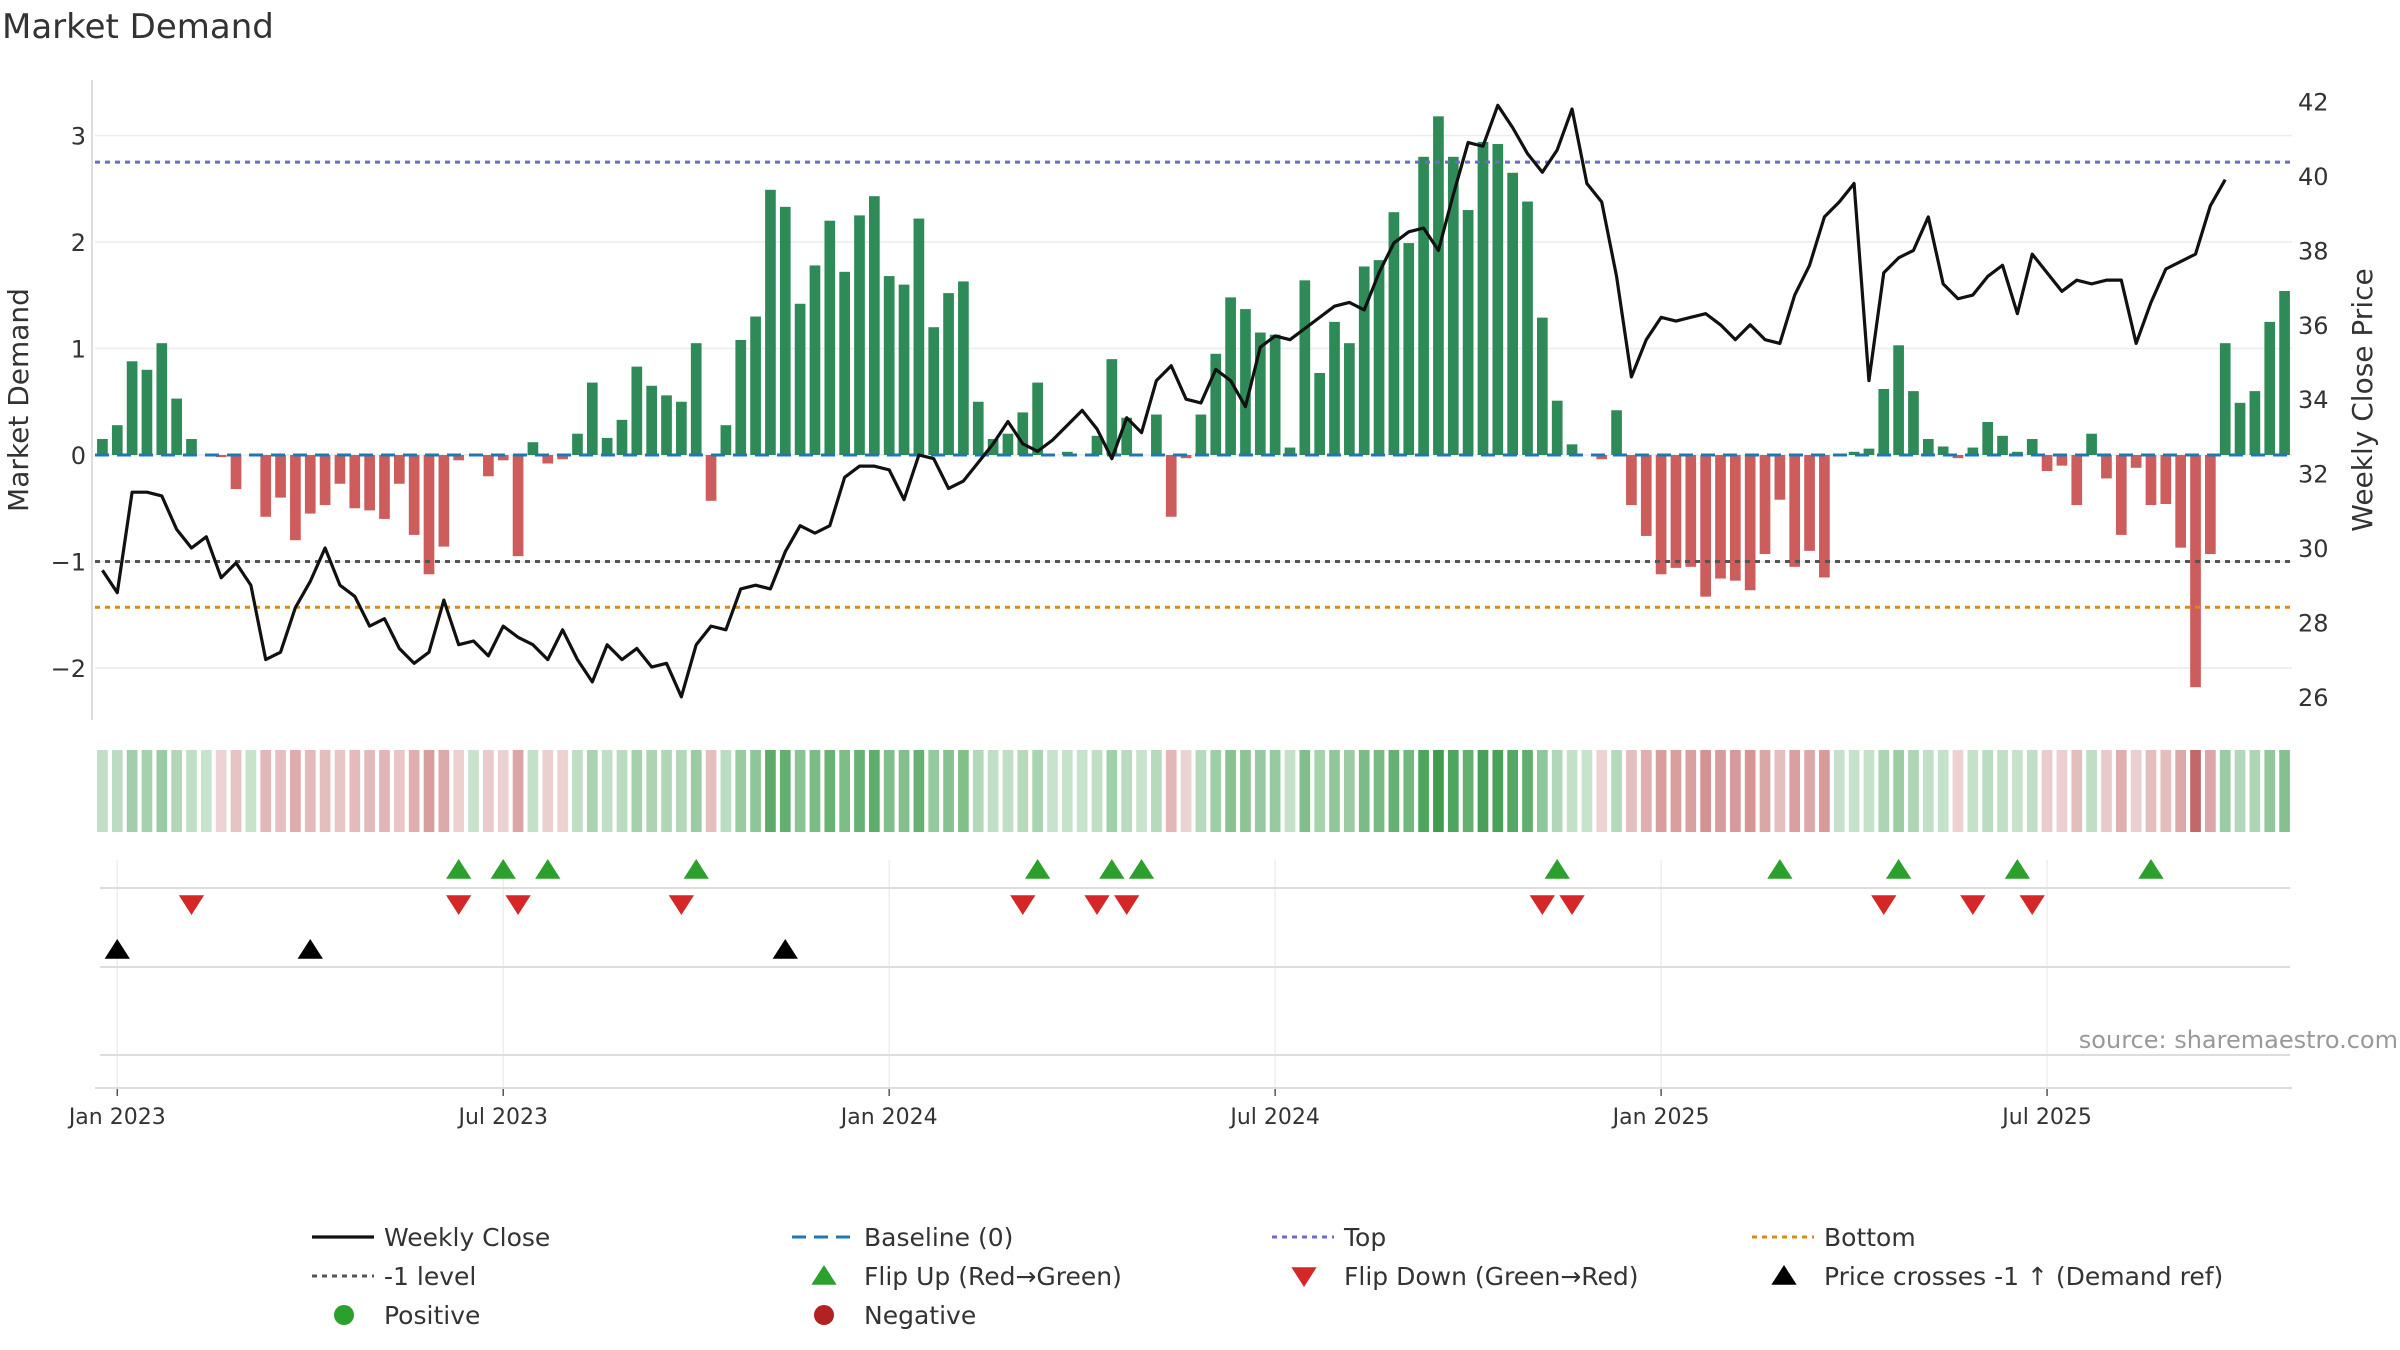 This screenshot has height=1350, width=2400. Describe the element at coordinates (966, 1276) in the screenshot. I see `legend-item: Flip Up (Red→Green)` at that location.